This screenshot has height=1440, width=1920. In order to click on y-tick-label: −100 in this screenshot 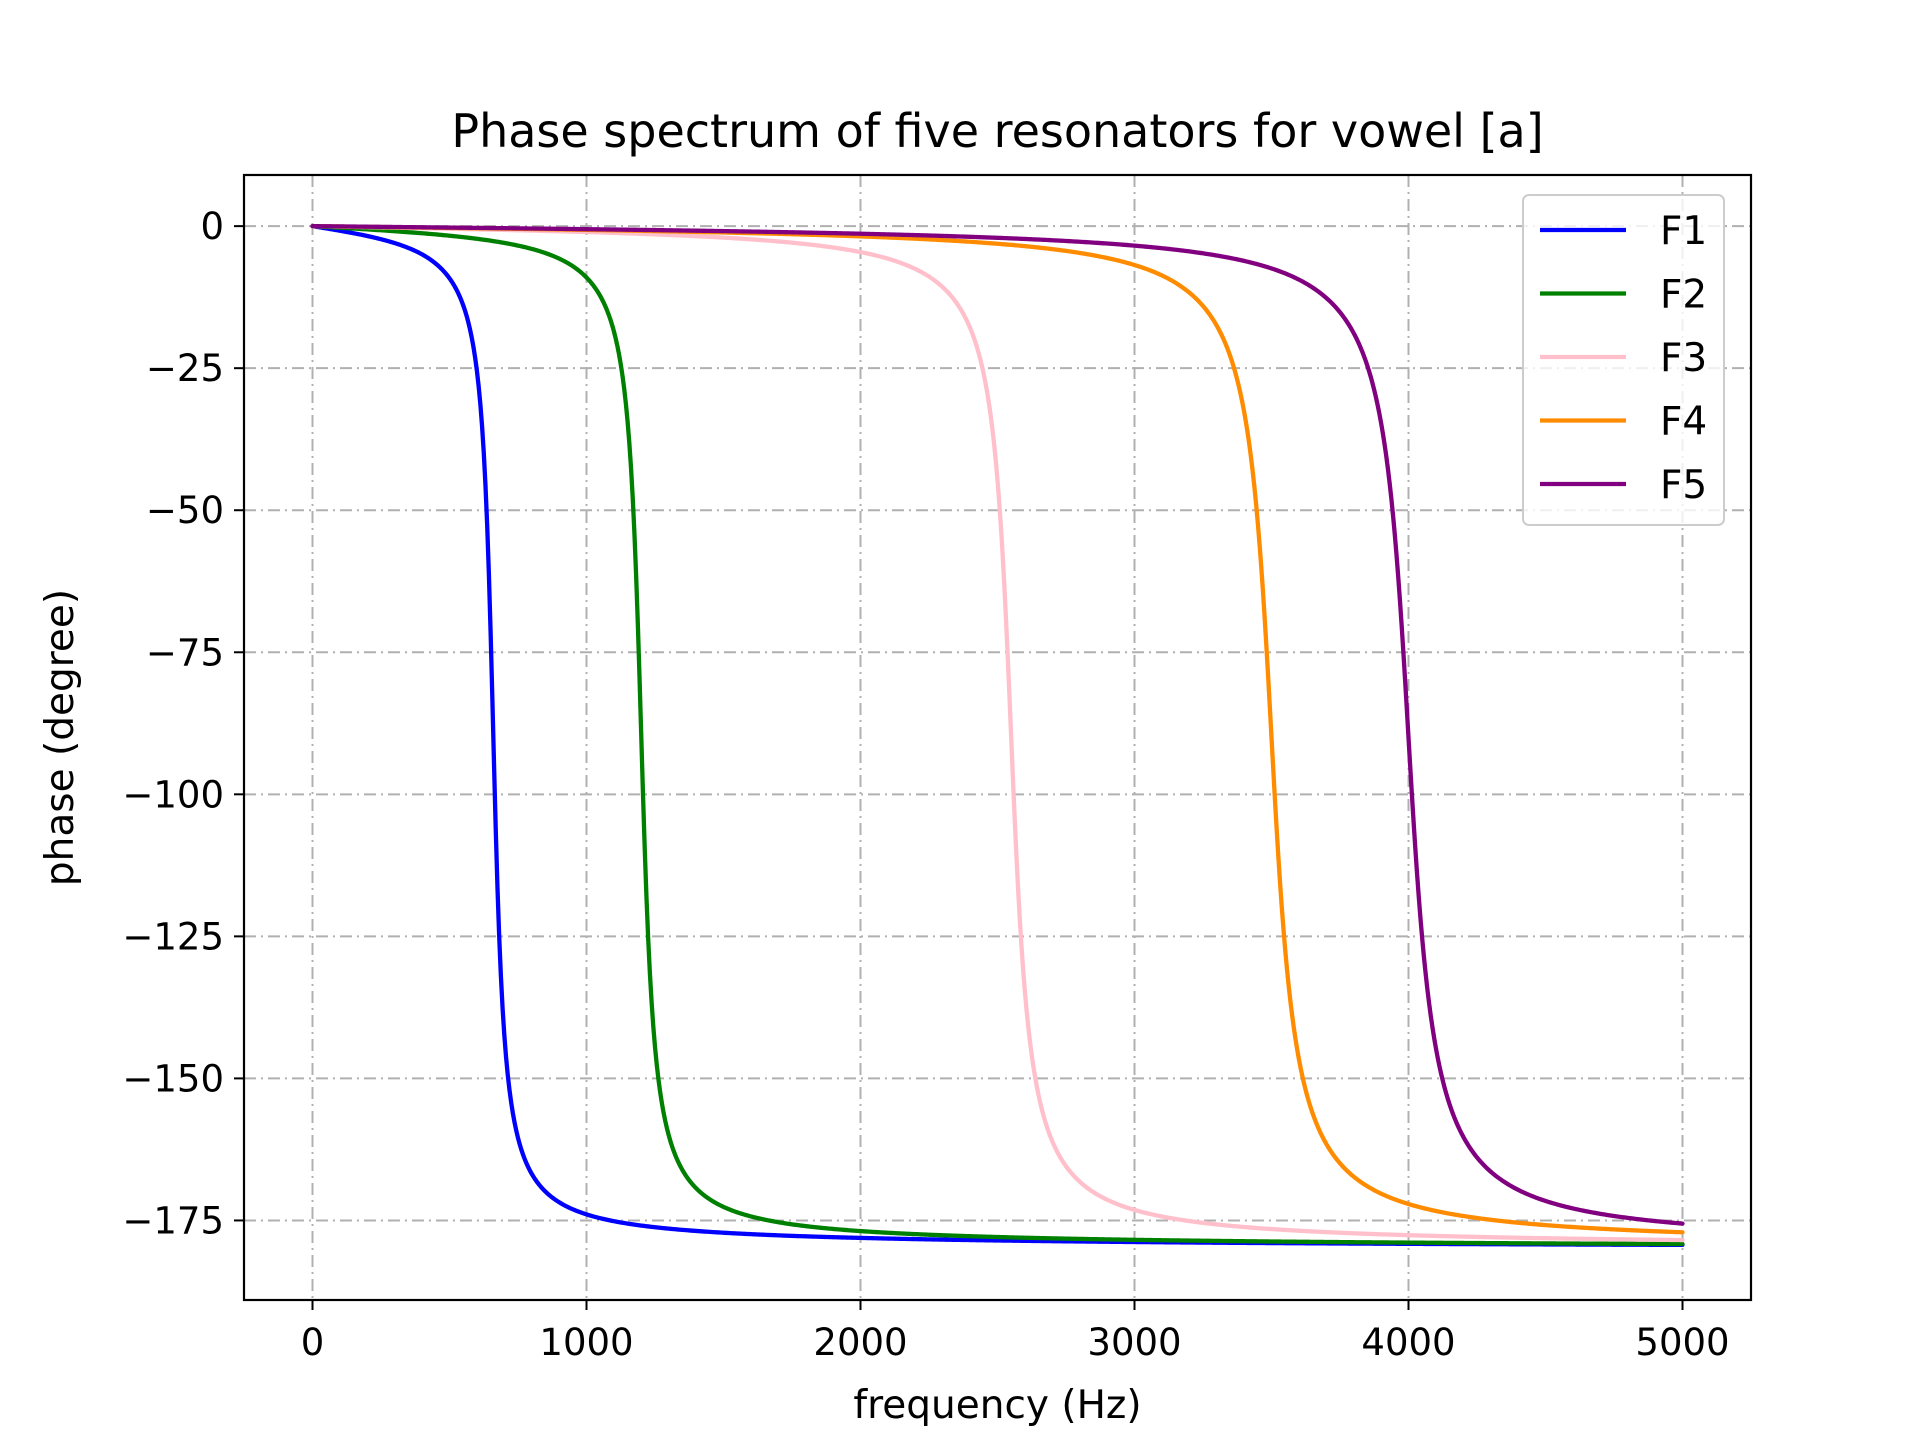, I will do `click(173, 794)`.